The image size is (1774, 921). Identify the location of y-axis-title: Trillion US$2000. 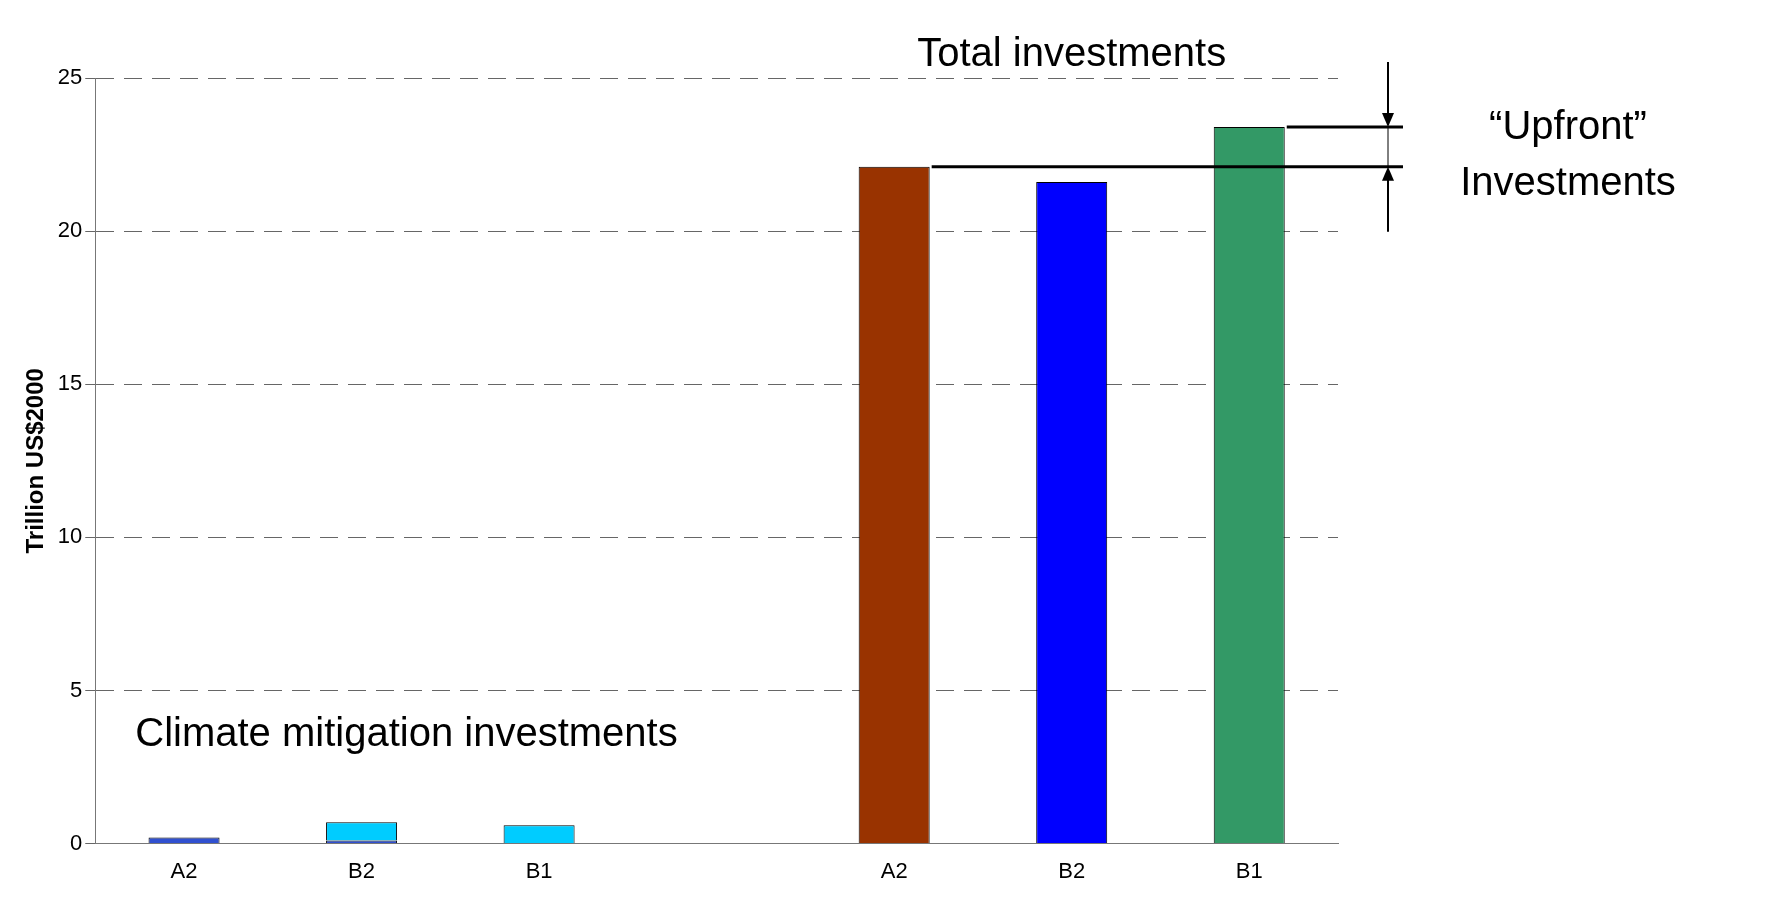
(35, 461).